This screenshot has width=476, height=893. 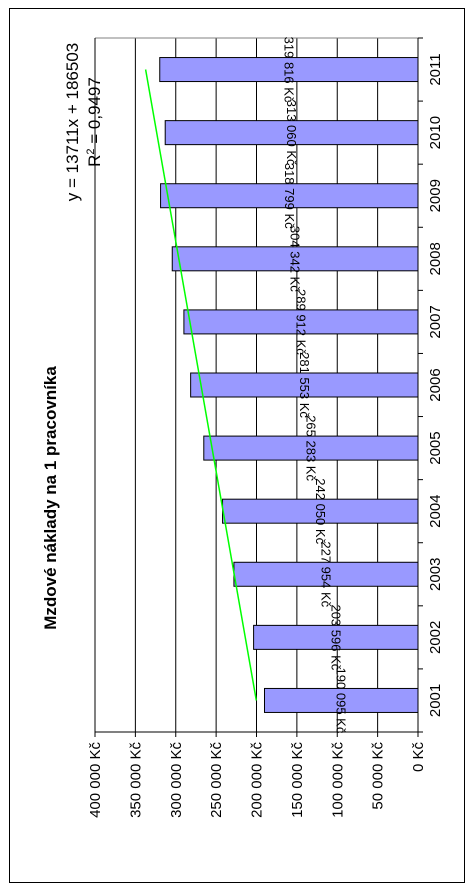 I want to click on category-tick-label: 2010, so click(x=435, y=132).